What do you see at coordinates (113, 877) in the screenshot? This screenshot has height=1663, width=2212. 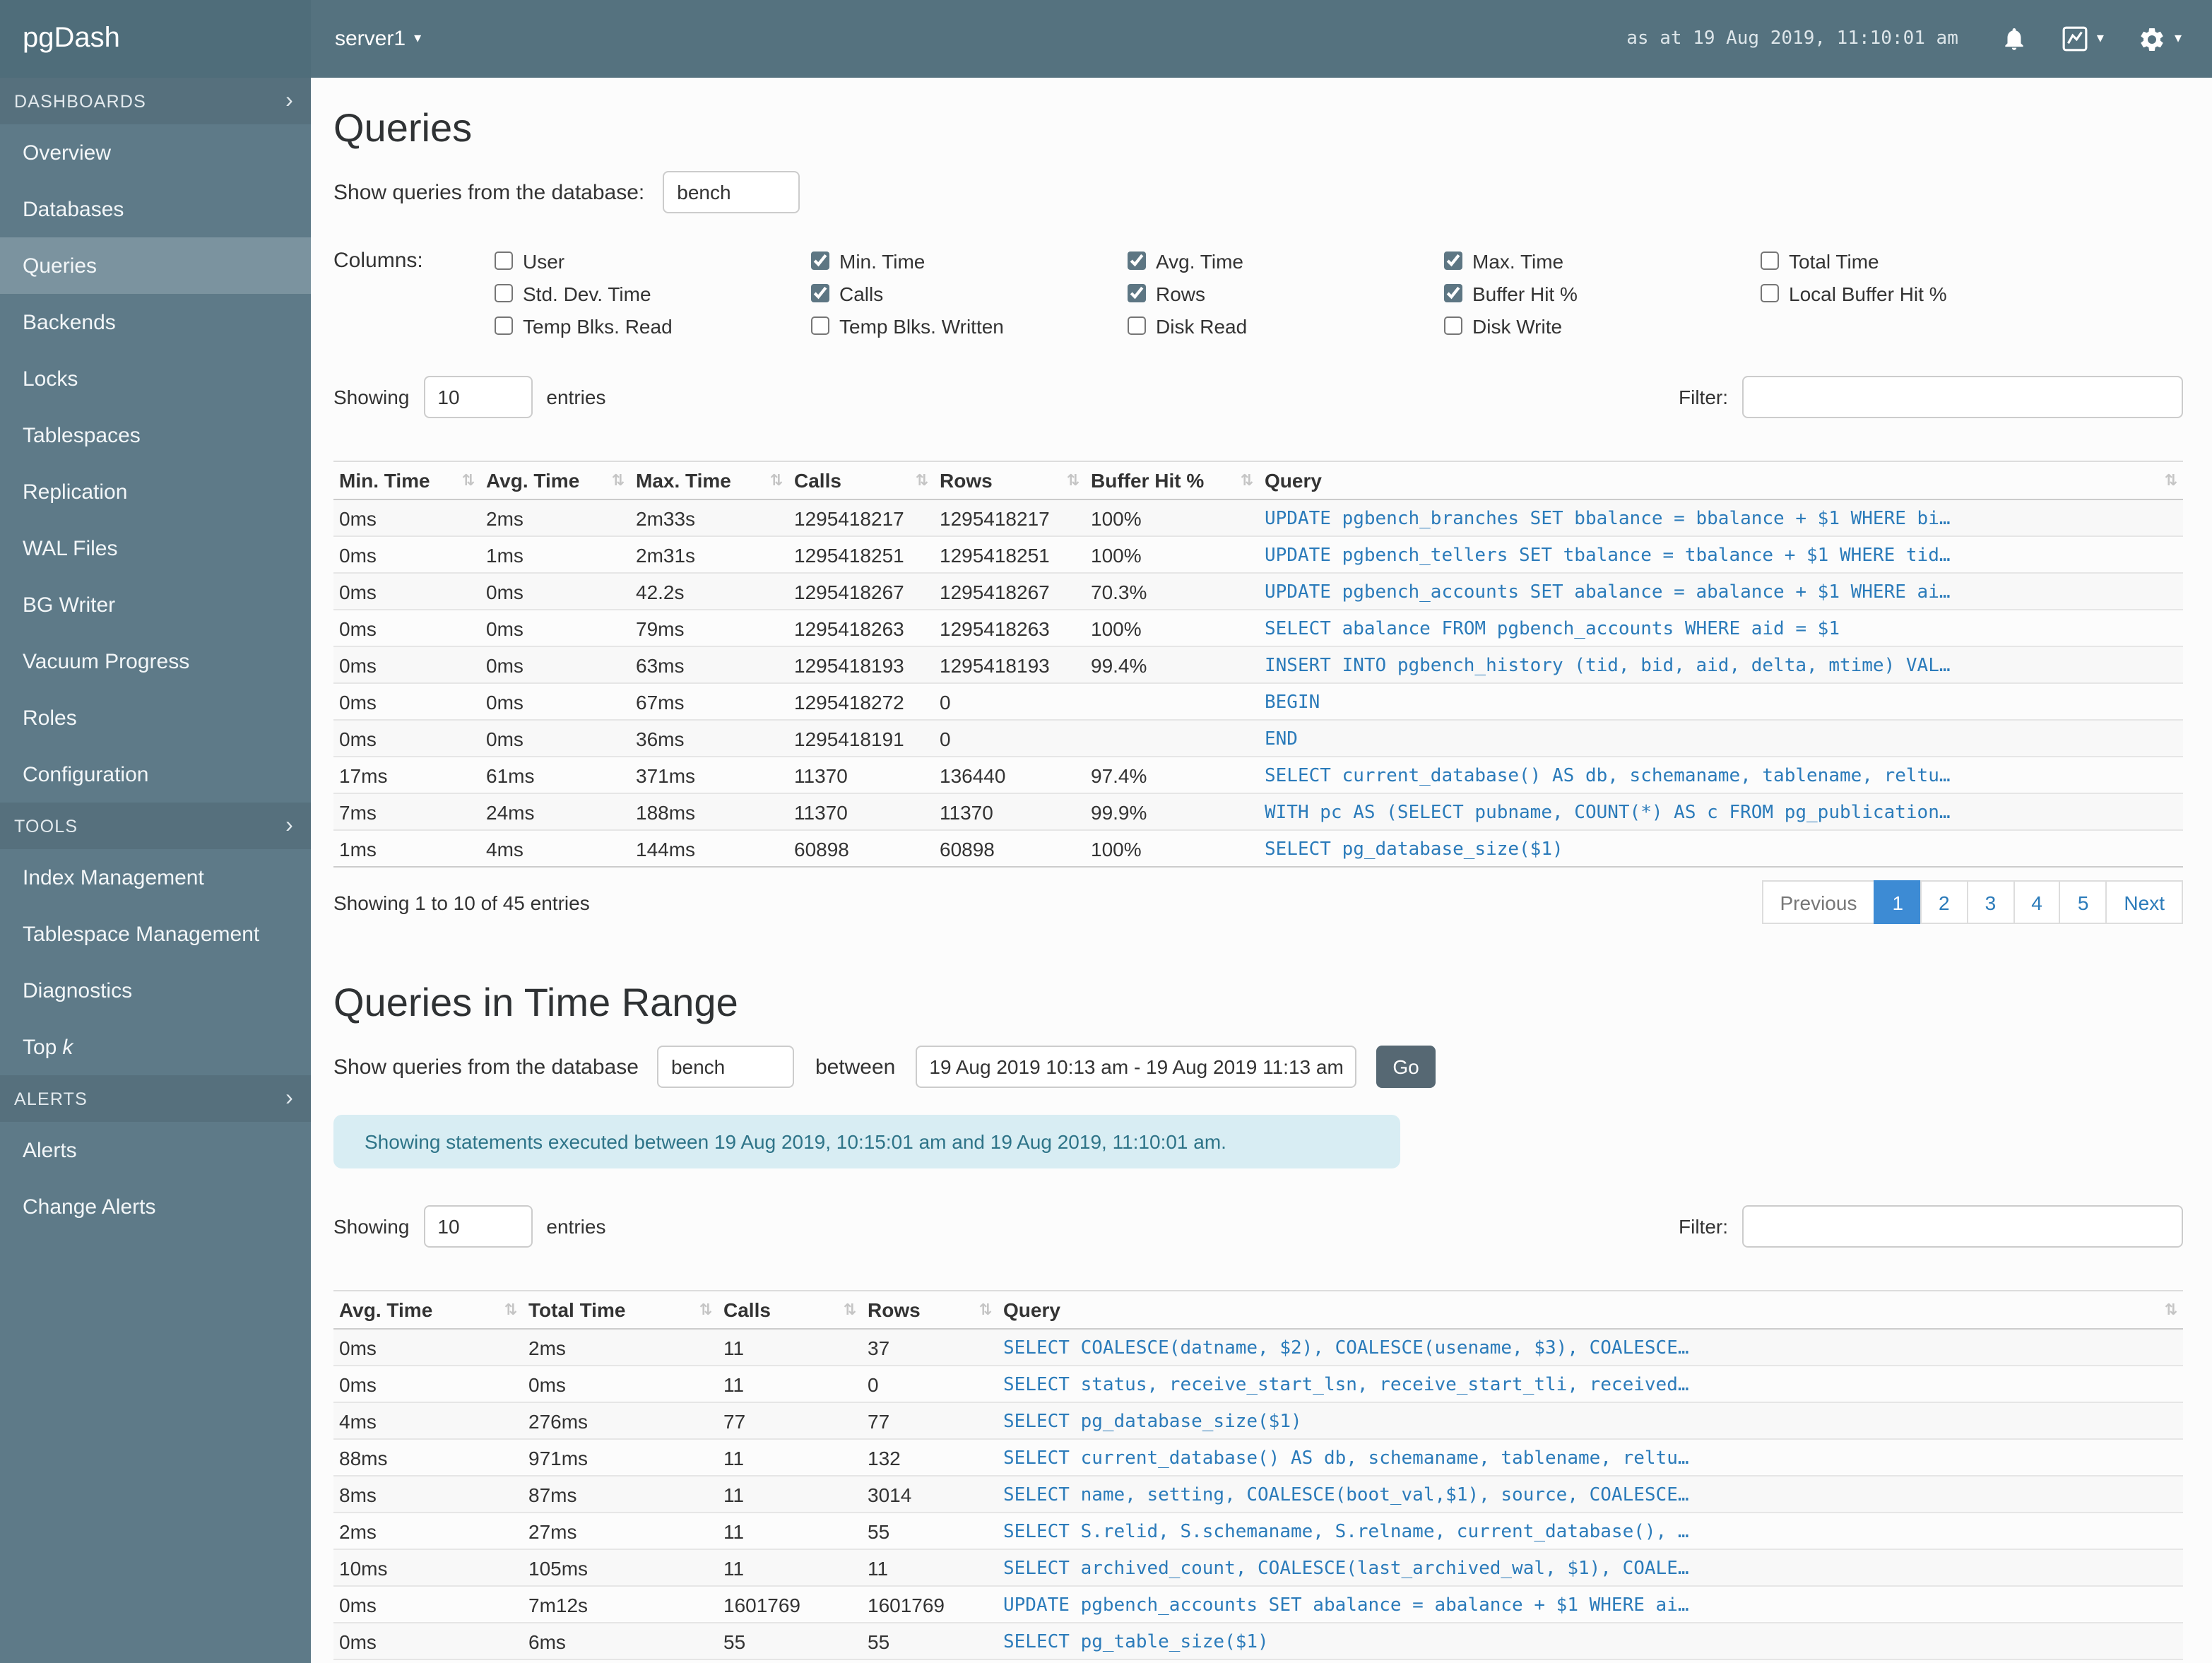 I see `sidebar-item-index-management: Index Management` at bounding box center [113, 877].